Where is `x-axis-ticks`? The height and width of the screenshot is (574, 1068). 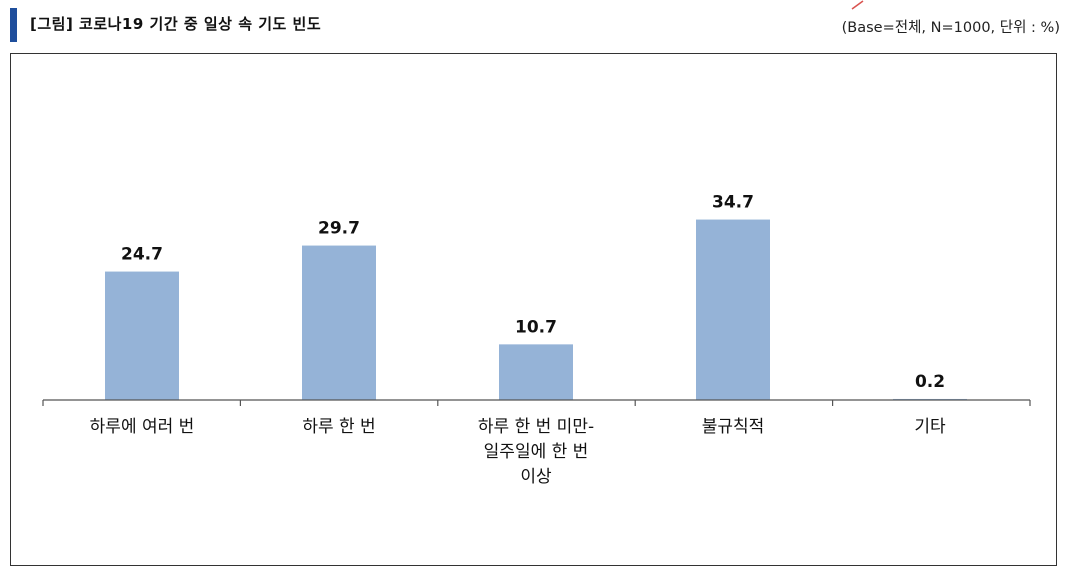
x-axis-ticks is located at coordinates (536, 403).